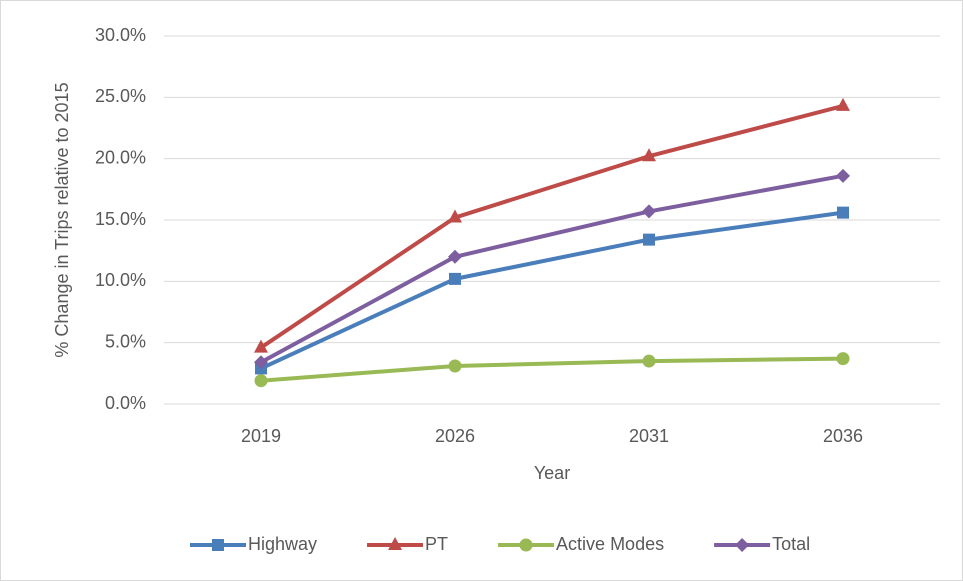 This screenshot has width=963, height=581. I want to click on y-tick-label: 5.0%, so click(125, 341).